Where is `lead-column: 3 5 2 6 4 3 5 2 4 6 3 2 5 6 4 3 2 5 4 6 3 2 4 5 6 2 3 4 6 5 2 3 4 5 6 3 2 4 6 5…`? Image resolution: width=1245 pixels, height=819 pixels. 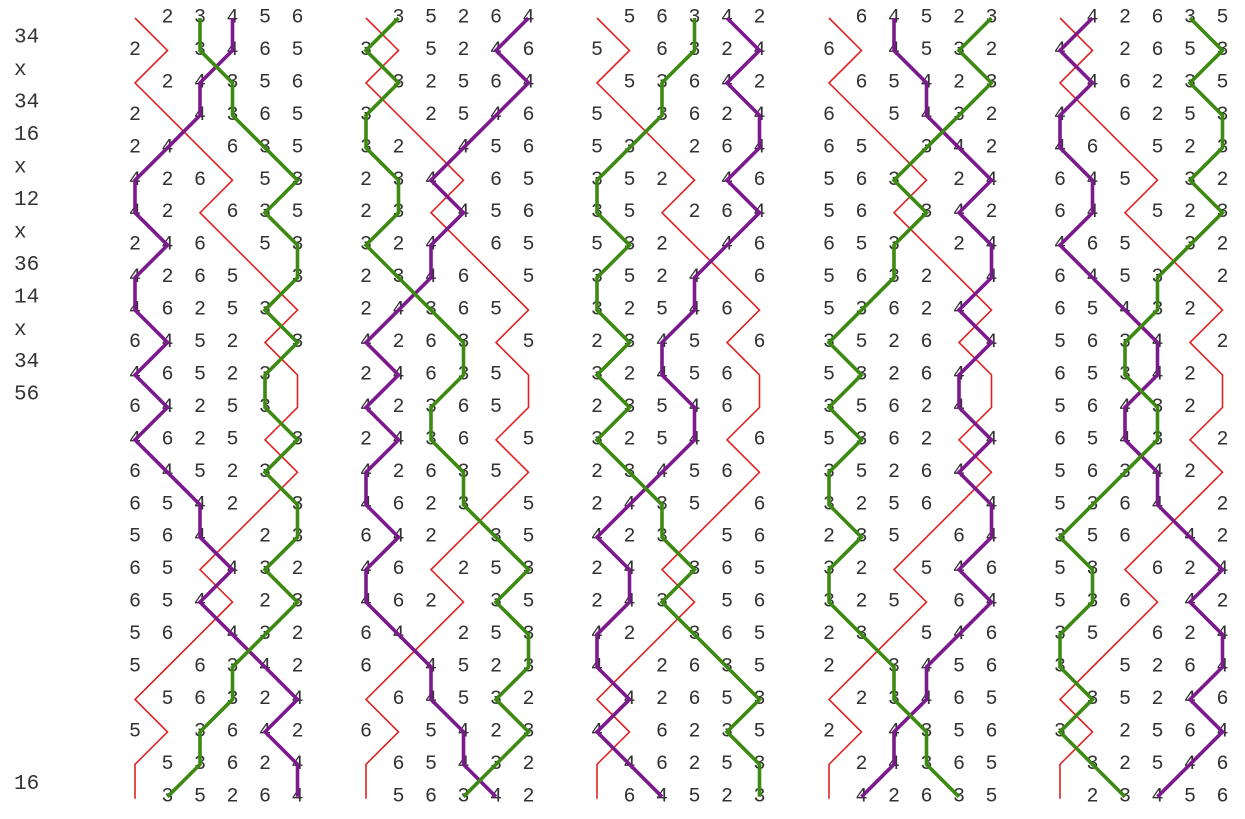 lead-column: 3 5 2 6 4 3 5 2 4 6 3 2 5 6 4 3 2 5 4 6 3 2 4 5 6 2 3 4 6 5 2 3 4 5 6 3 2 4 6 5… is located at coordinates (447, 408).